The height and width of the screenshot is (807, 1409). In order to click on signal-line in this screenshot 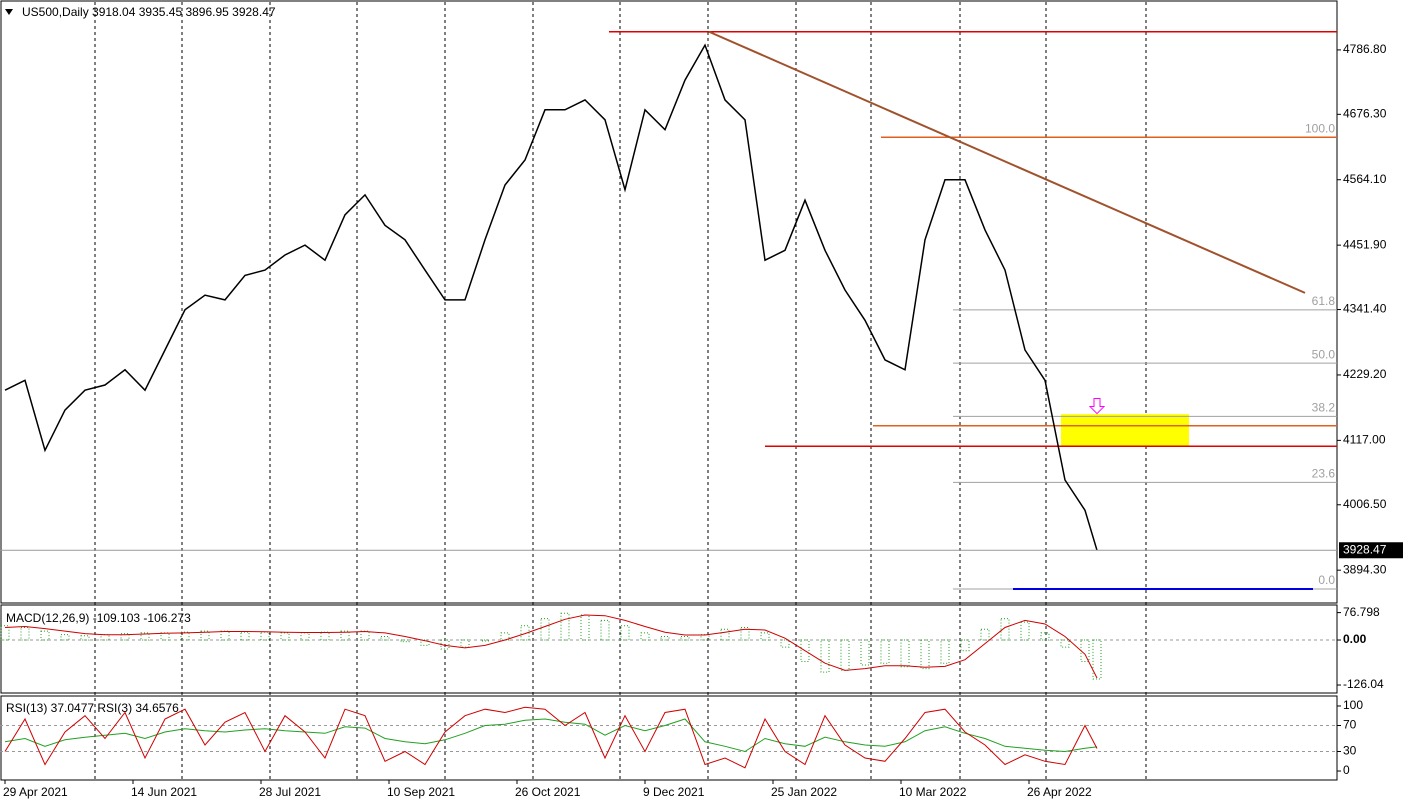, I will do `click(551, 646)`.